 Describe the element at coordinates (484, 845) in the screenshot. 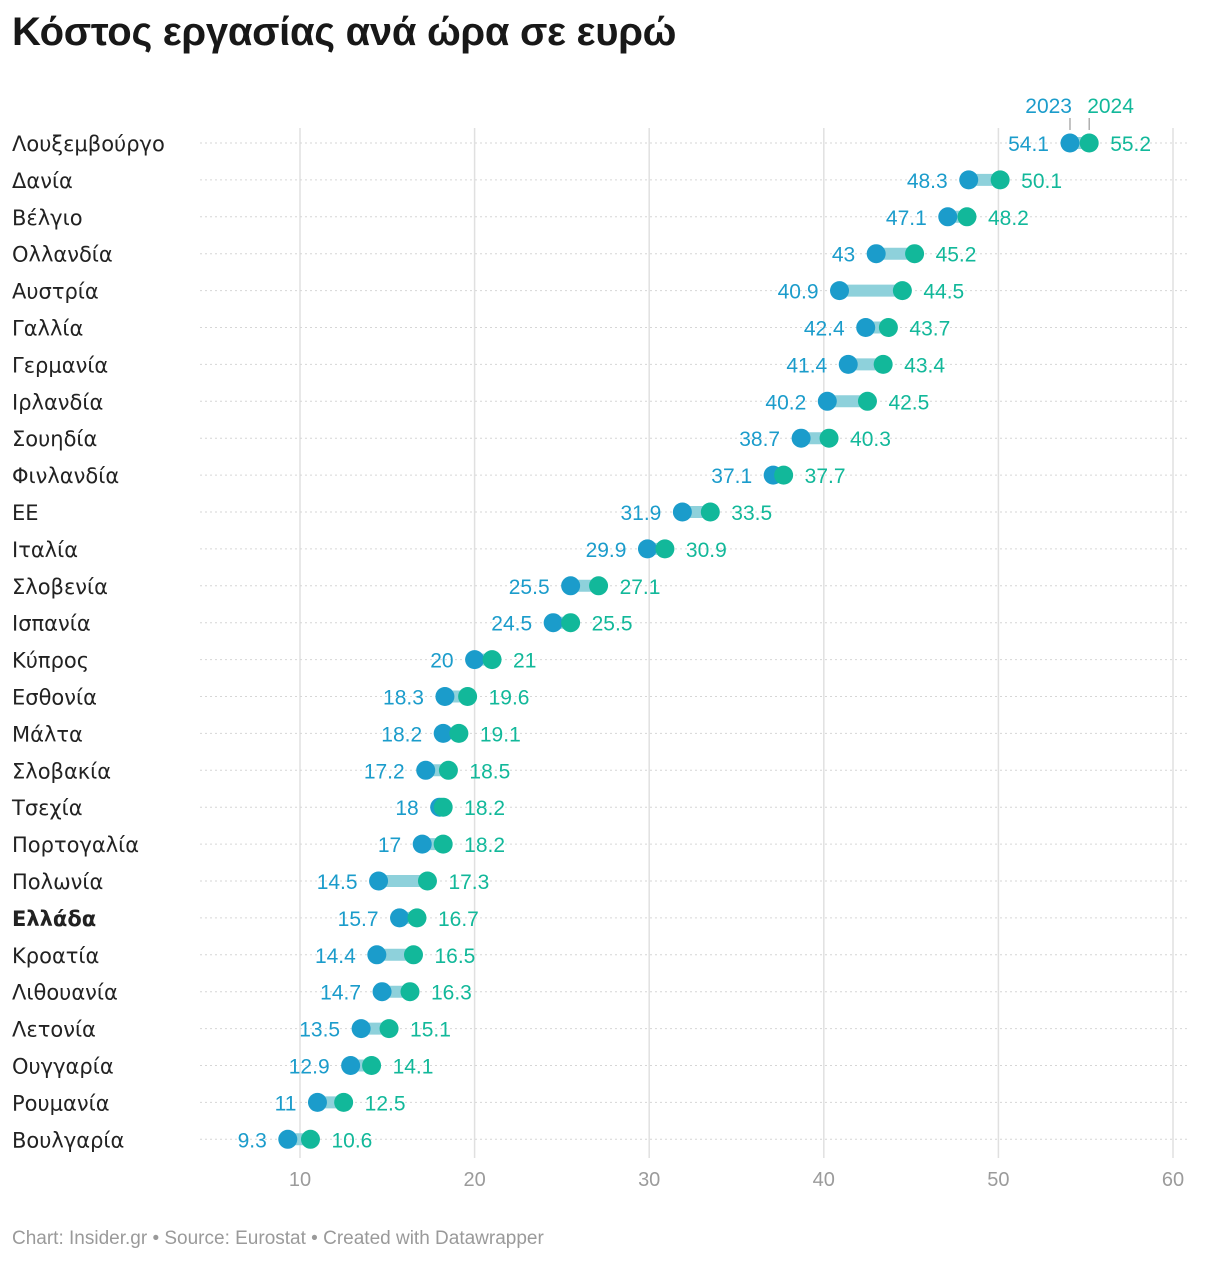

I see `value-label-2024: 18.2` at that location.